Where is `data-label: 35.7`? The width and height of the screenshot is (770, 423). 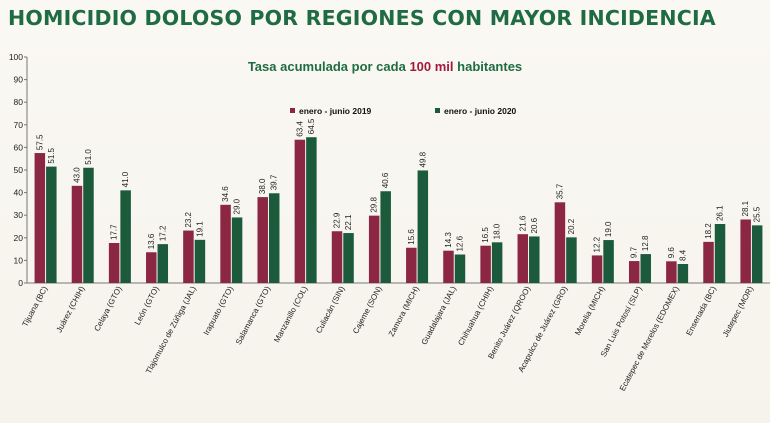 data-label: 35.7 is located at coordinates (559, 191).